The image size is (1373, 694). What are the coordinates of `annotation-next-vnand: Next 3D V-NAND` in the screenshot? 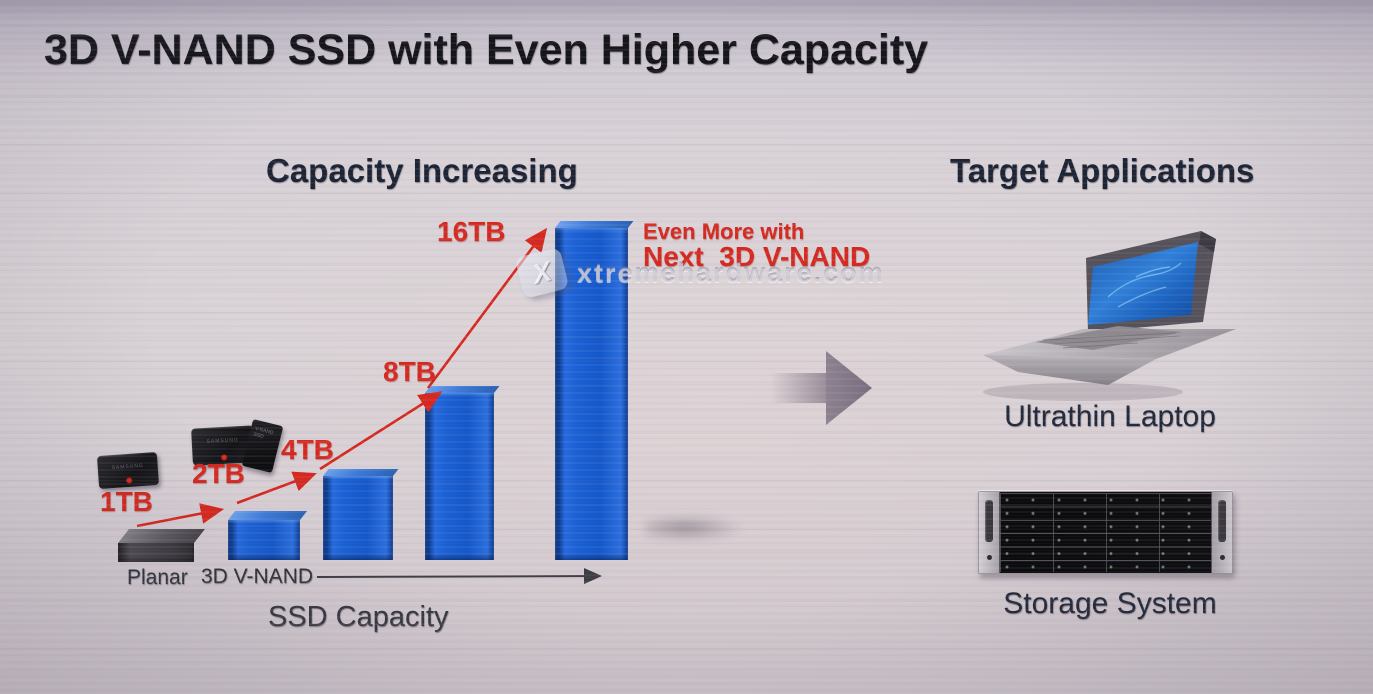 It's located at (757, 256).